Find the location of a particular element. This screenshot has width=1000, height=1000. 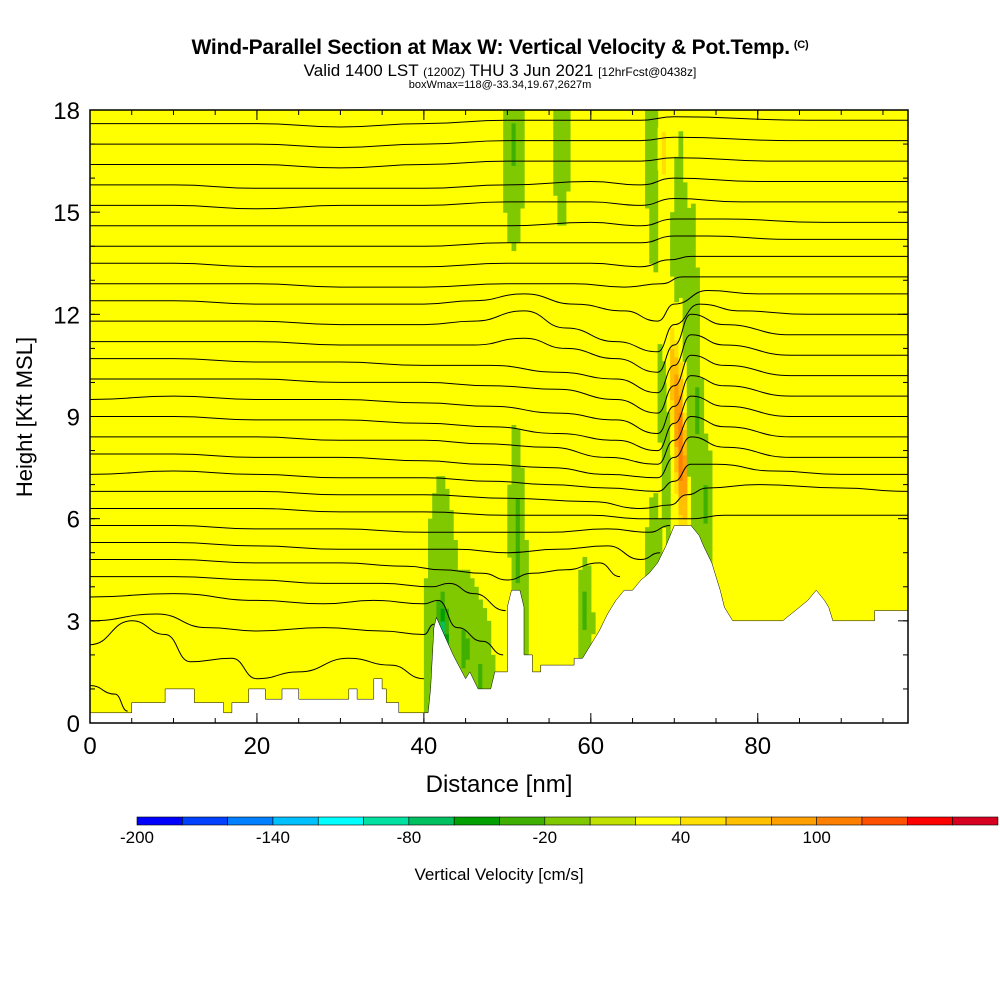

y-tick-label: 9 is located at coordinates (73, 418).